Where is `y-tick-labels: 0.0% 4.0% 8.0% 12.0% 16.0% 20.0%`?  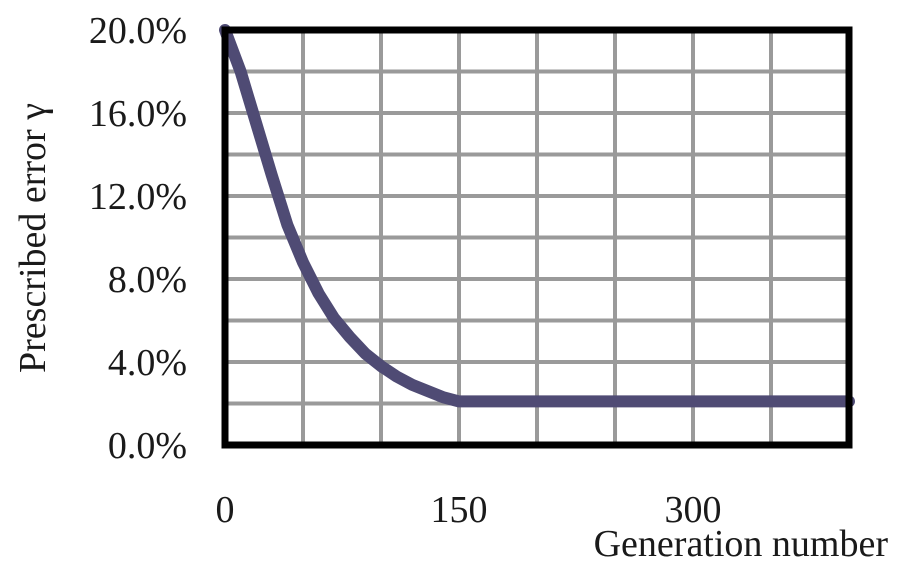 y-tick-labels: 0.0% 4.0% 8.0% 12.0% 16.0% 20.0% is located at coordinates (138, 238).